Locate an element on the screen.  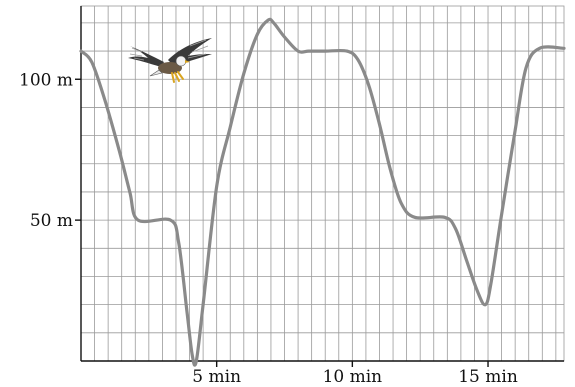
y-tick-label: 100 m is located at coordinates (46, 80).